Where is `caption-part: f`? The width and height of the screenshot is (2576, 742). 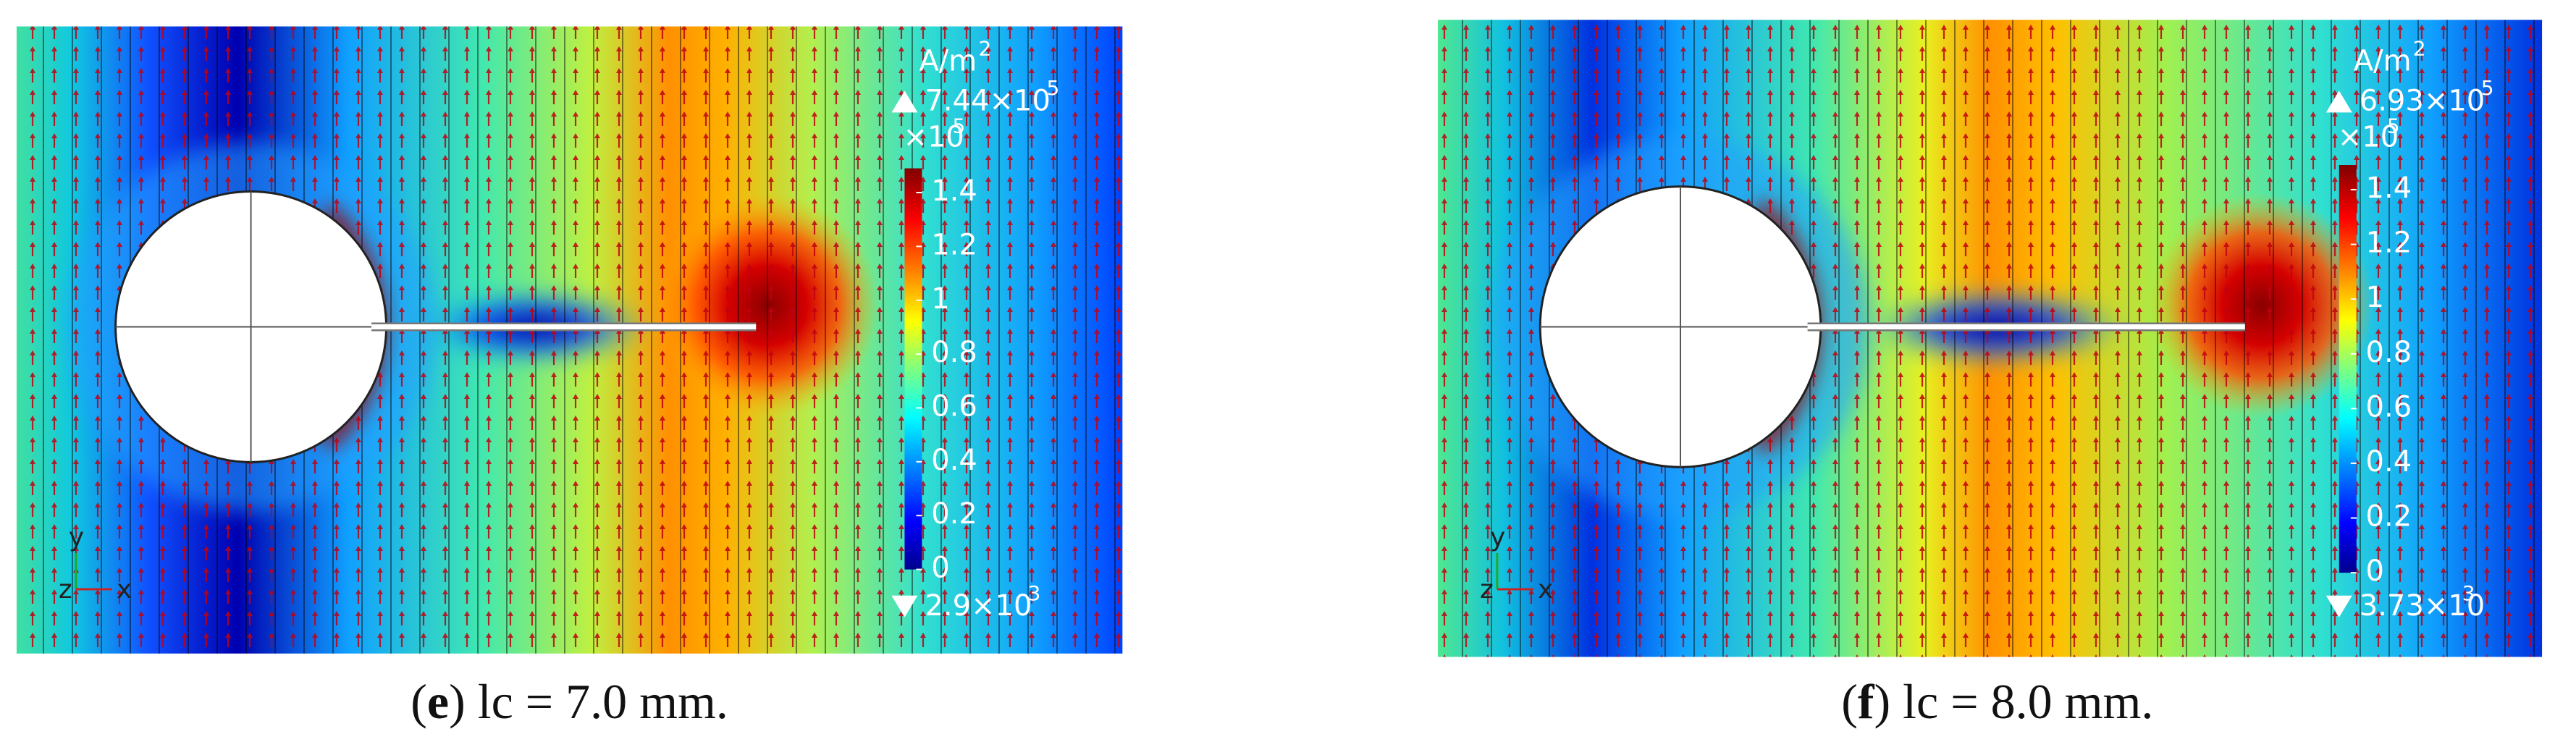
caption-part: f is located at coordinates (1866, 700).